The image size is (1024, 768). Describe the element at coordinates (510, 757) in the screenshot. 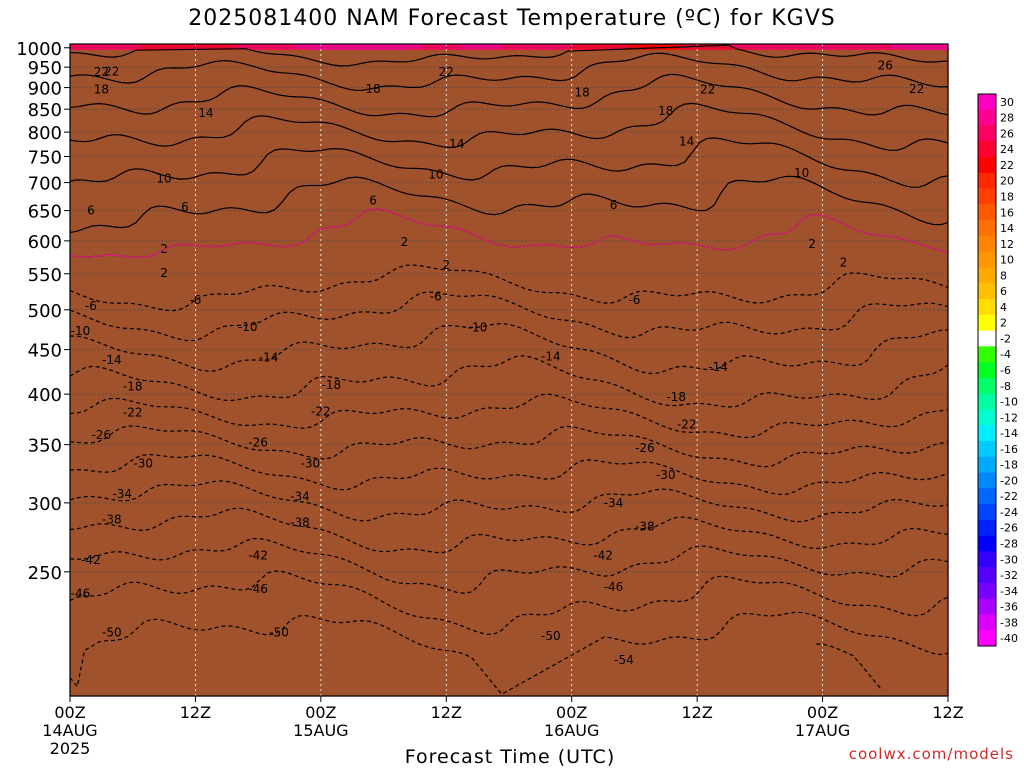

I see `x-axis-label: Forecast Time (UTC)` at that location.